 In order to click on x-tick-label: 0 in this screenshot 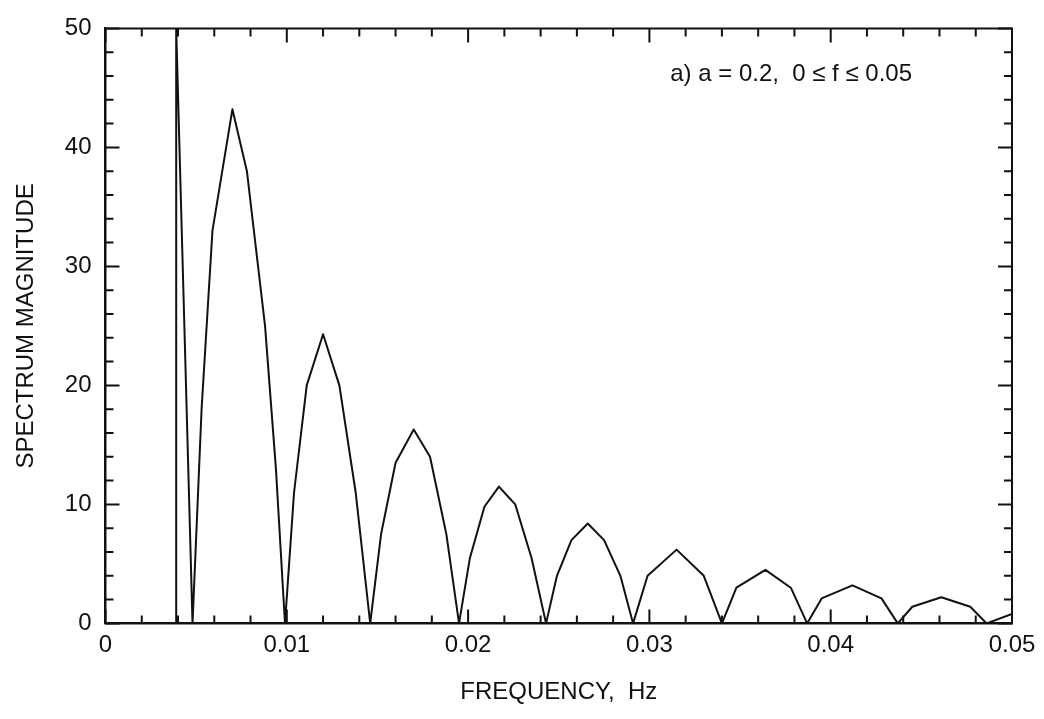, I will do `click(105, 644)`.